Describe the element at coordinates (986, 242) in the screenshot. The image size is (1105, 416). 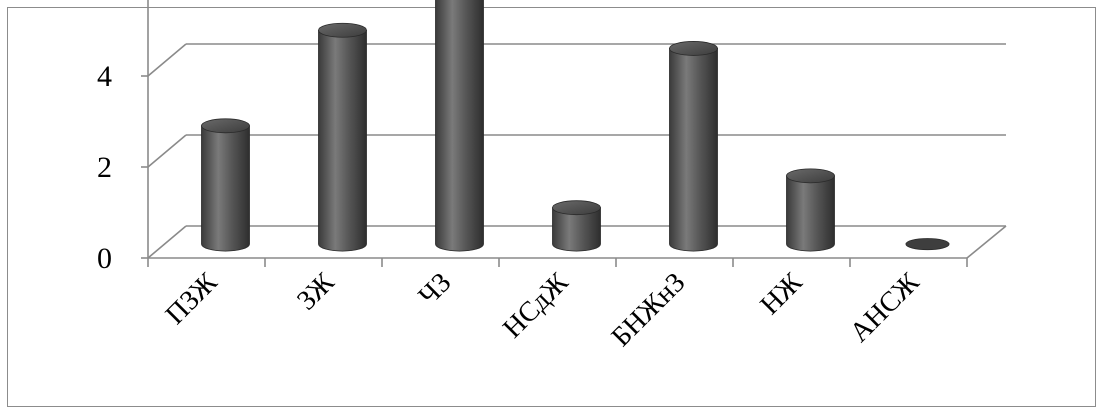
I see `floor-edge` at that location.